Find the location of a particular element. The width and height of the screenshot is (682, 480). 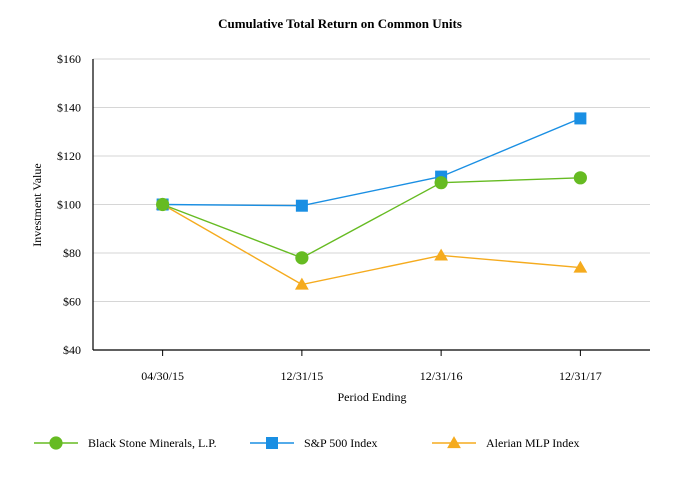

y-axis-label: Investment Value is located at coordinates (37, 204).